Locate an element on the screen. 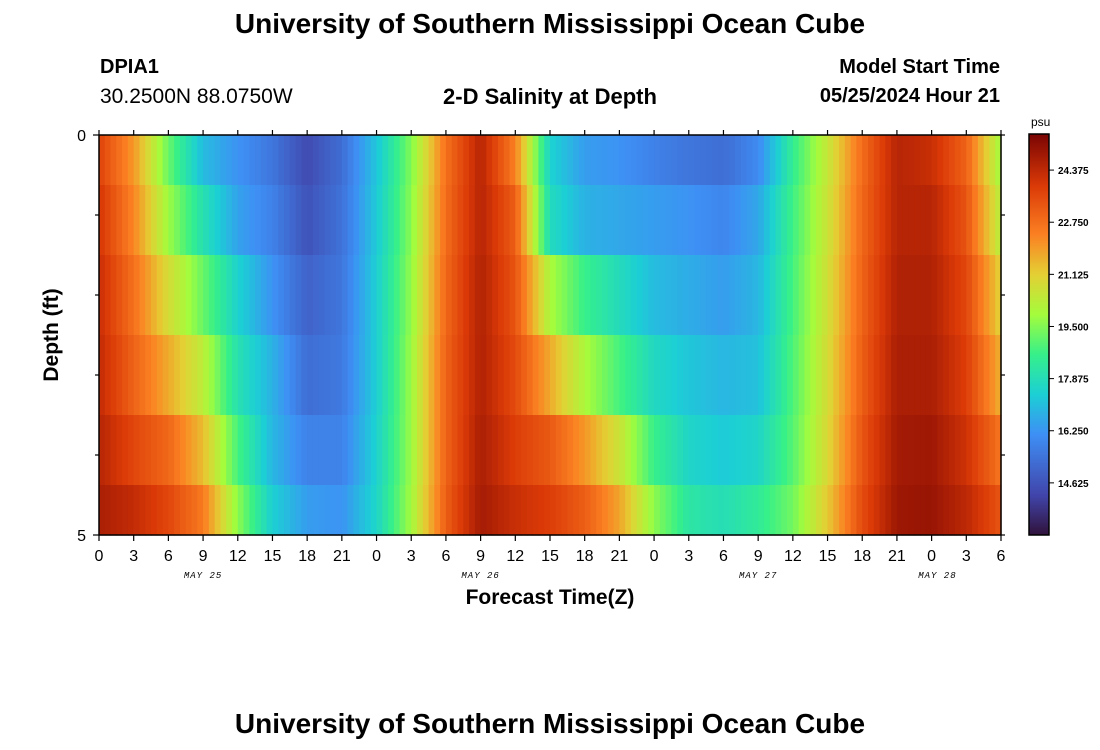  x-tick-label: 6 is located at coordinates (445, 556).